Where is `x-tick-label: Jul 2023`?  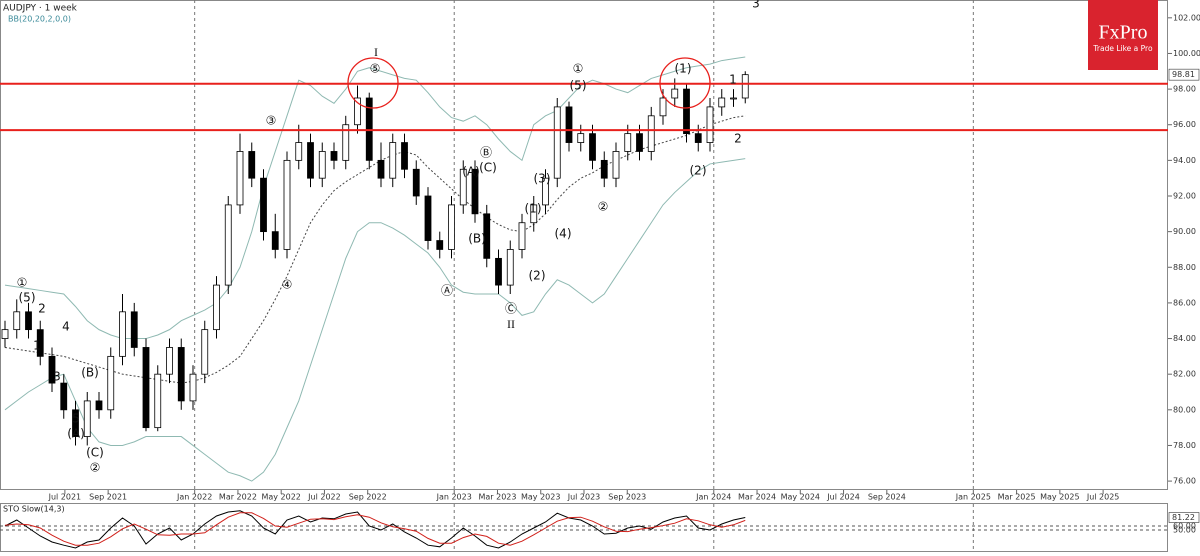
x-tick-label: Jul 2023 is located at coordinates (584, 497).